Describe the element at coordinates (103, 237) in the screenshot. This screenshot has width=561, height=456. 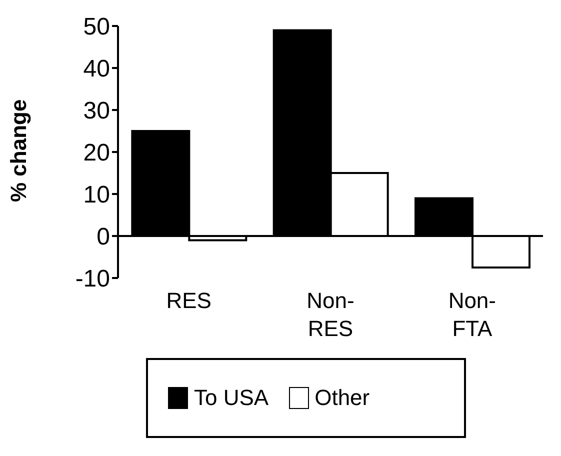
I see `y-tick-label: 0` at that location.